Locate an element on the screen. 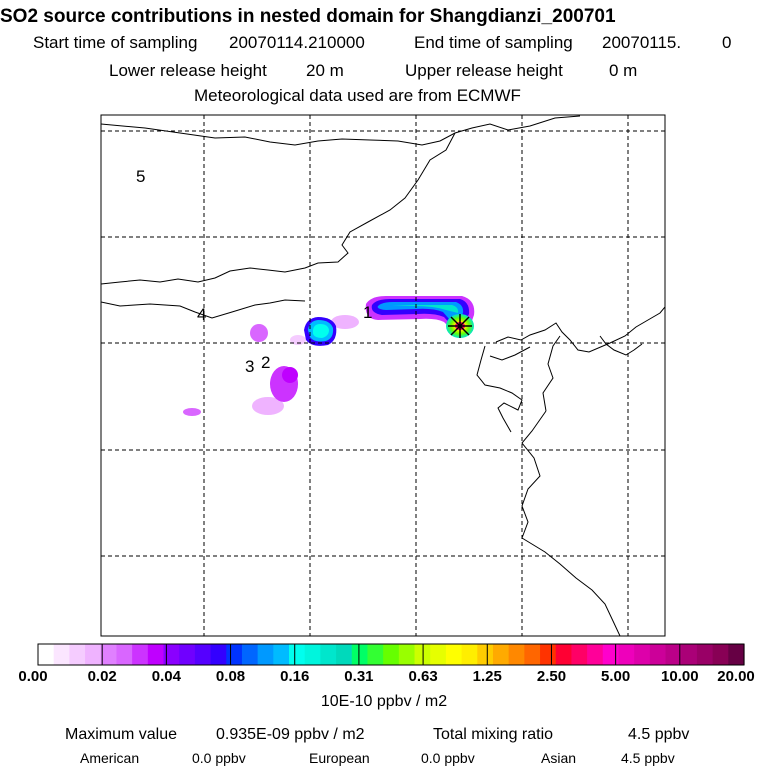 Image resolution: width=768 pixels, height=768 pixels. colorbar-tick-label: 0.02 is located at coordinates (102, 676).